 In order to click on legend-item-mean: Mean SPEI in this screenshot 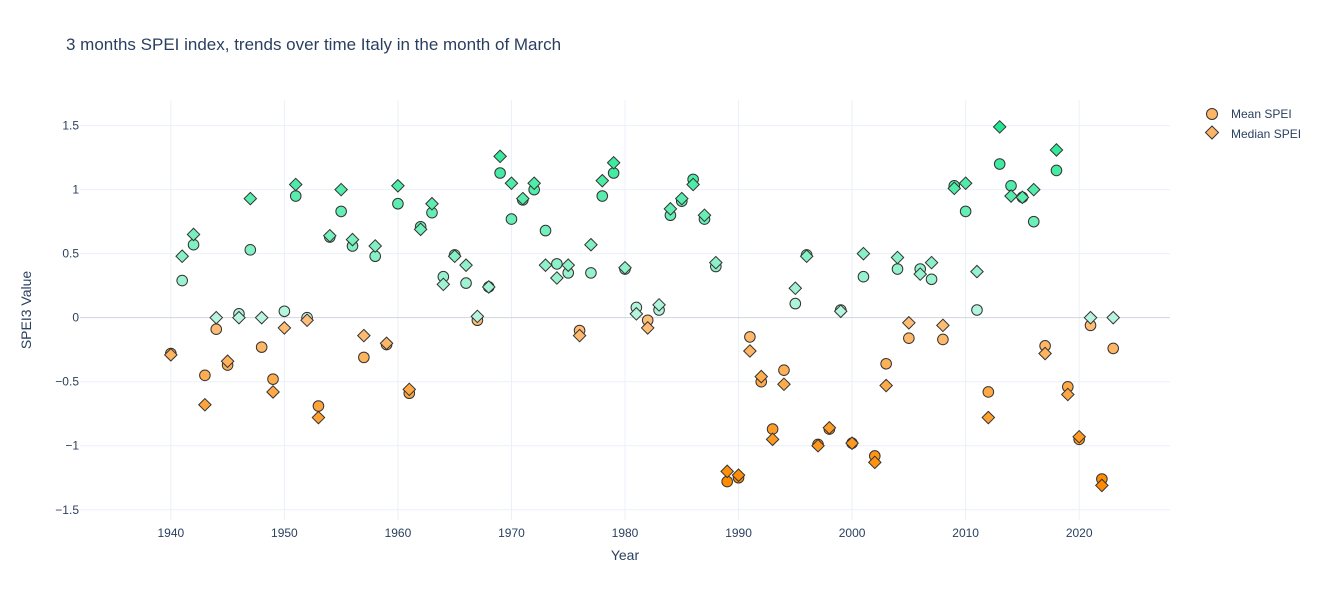, I will do `click(1249, 114)`.